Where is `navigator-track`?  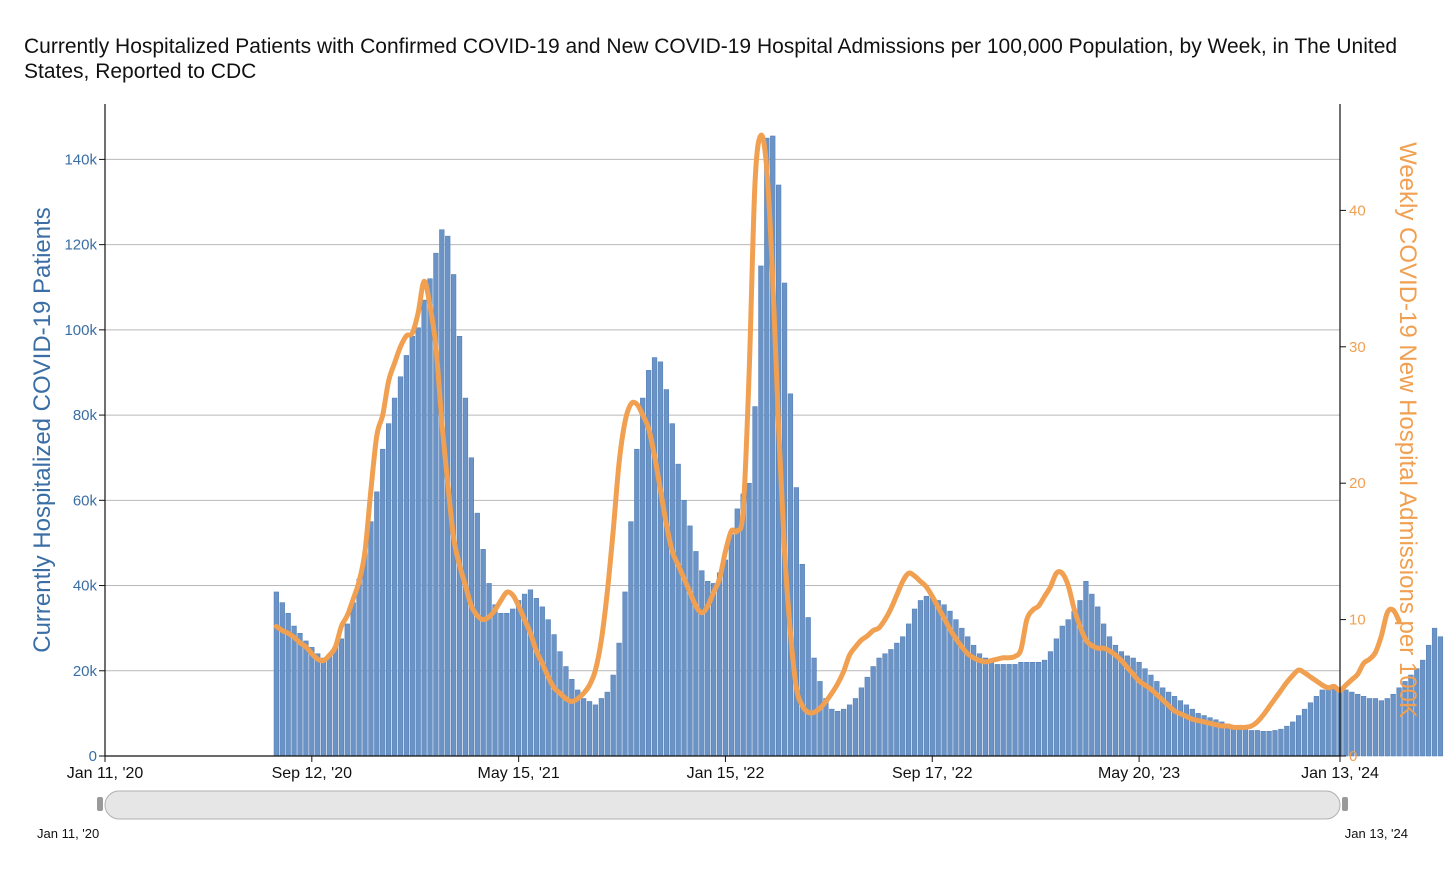 navigator-track is located at coordinates (722, 805).